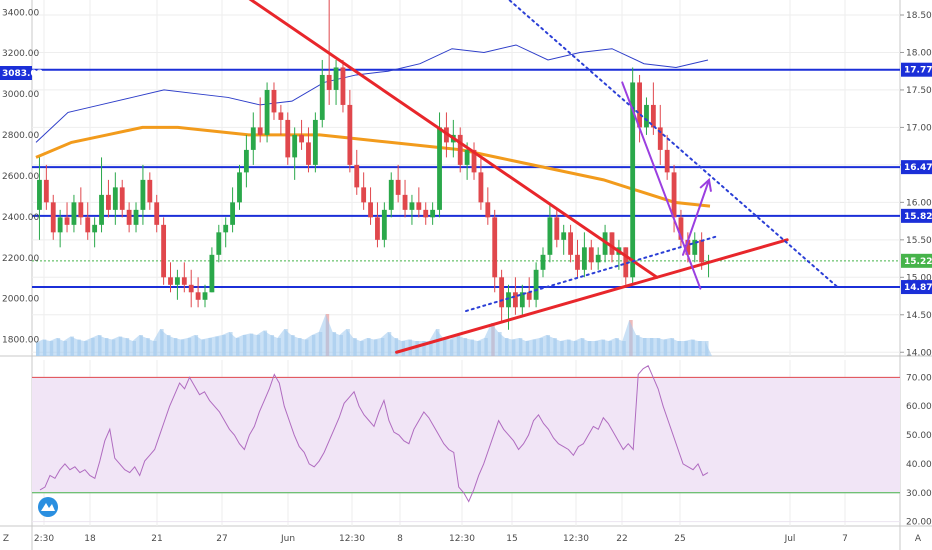  What do you see at coordinates (48, 507) in the screenshot?
I see `tradingview-logo` at bounding box center [48, 507].